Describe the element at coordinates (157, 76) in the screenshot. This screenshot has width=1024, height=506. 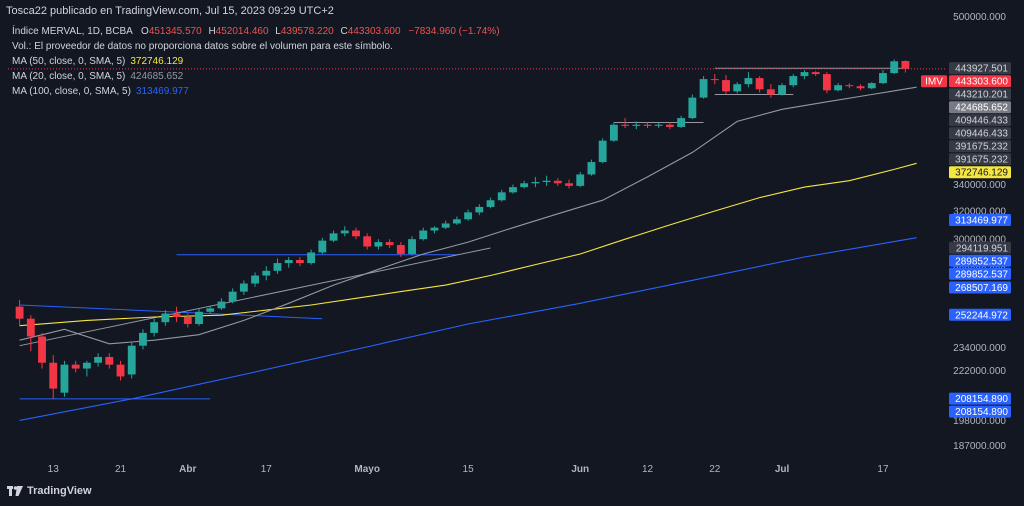
I see `ma-20-value: 424685.652` at that location.